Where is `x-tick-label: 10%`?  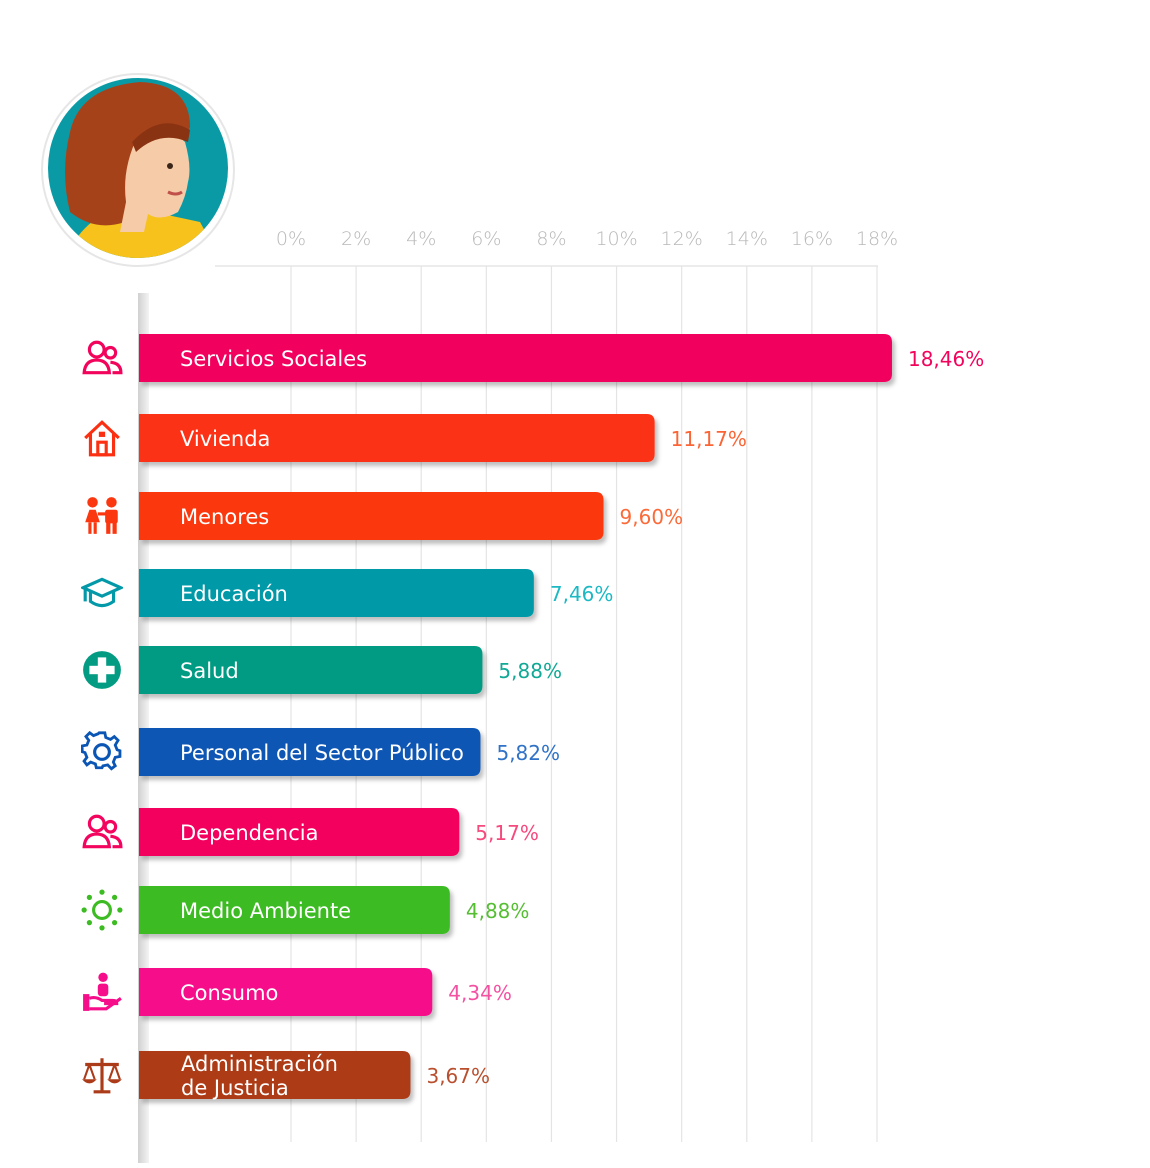 x-tick-label: 10% is located at coordinates (616, 239).